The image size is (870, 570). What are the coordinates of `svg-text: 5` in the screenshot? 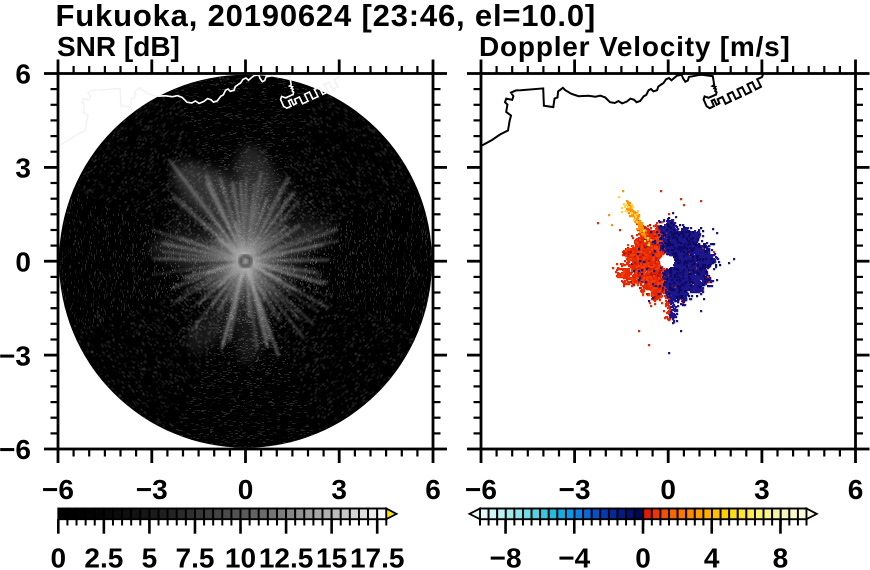 It's located at (150, 556).